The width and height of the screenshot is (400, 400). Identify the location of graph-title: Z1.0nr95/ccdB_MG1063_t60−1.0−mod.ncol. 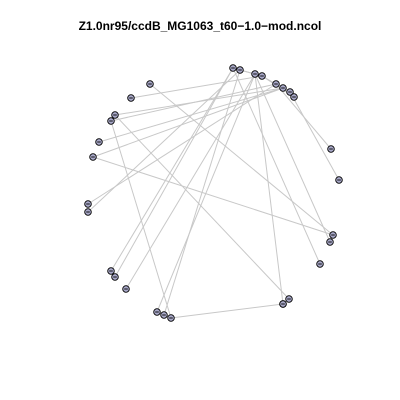
(200, 26).